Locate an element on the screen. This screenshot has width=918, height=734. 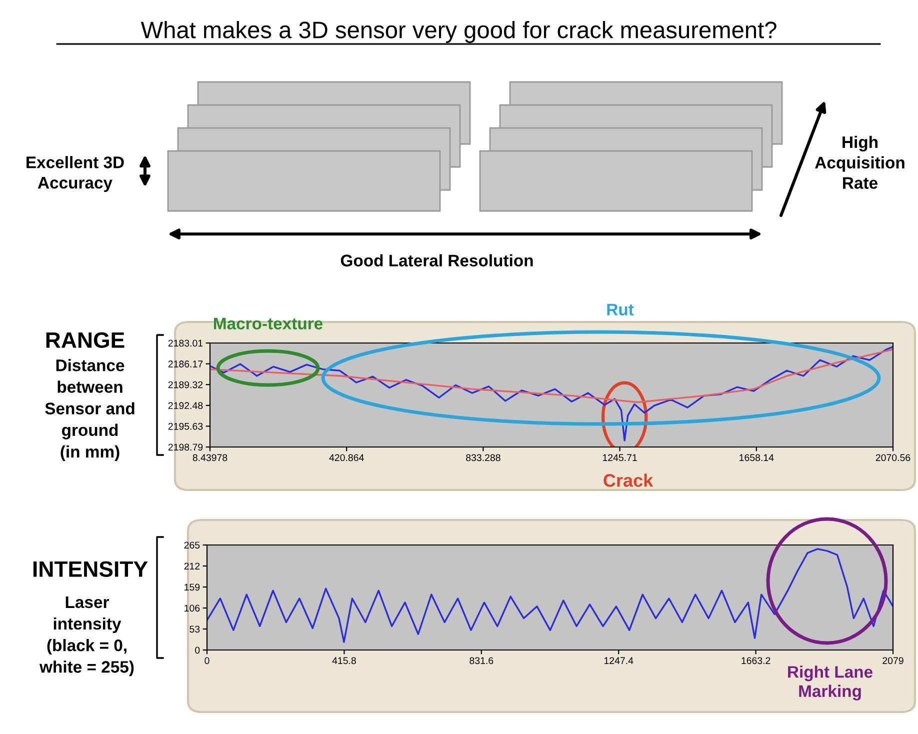
text: Macro-texture is located at coordinates (268, 324).